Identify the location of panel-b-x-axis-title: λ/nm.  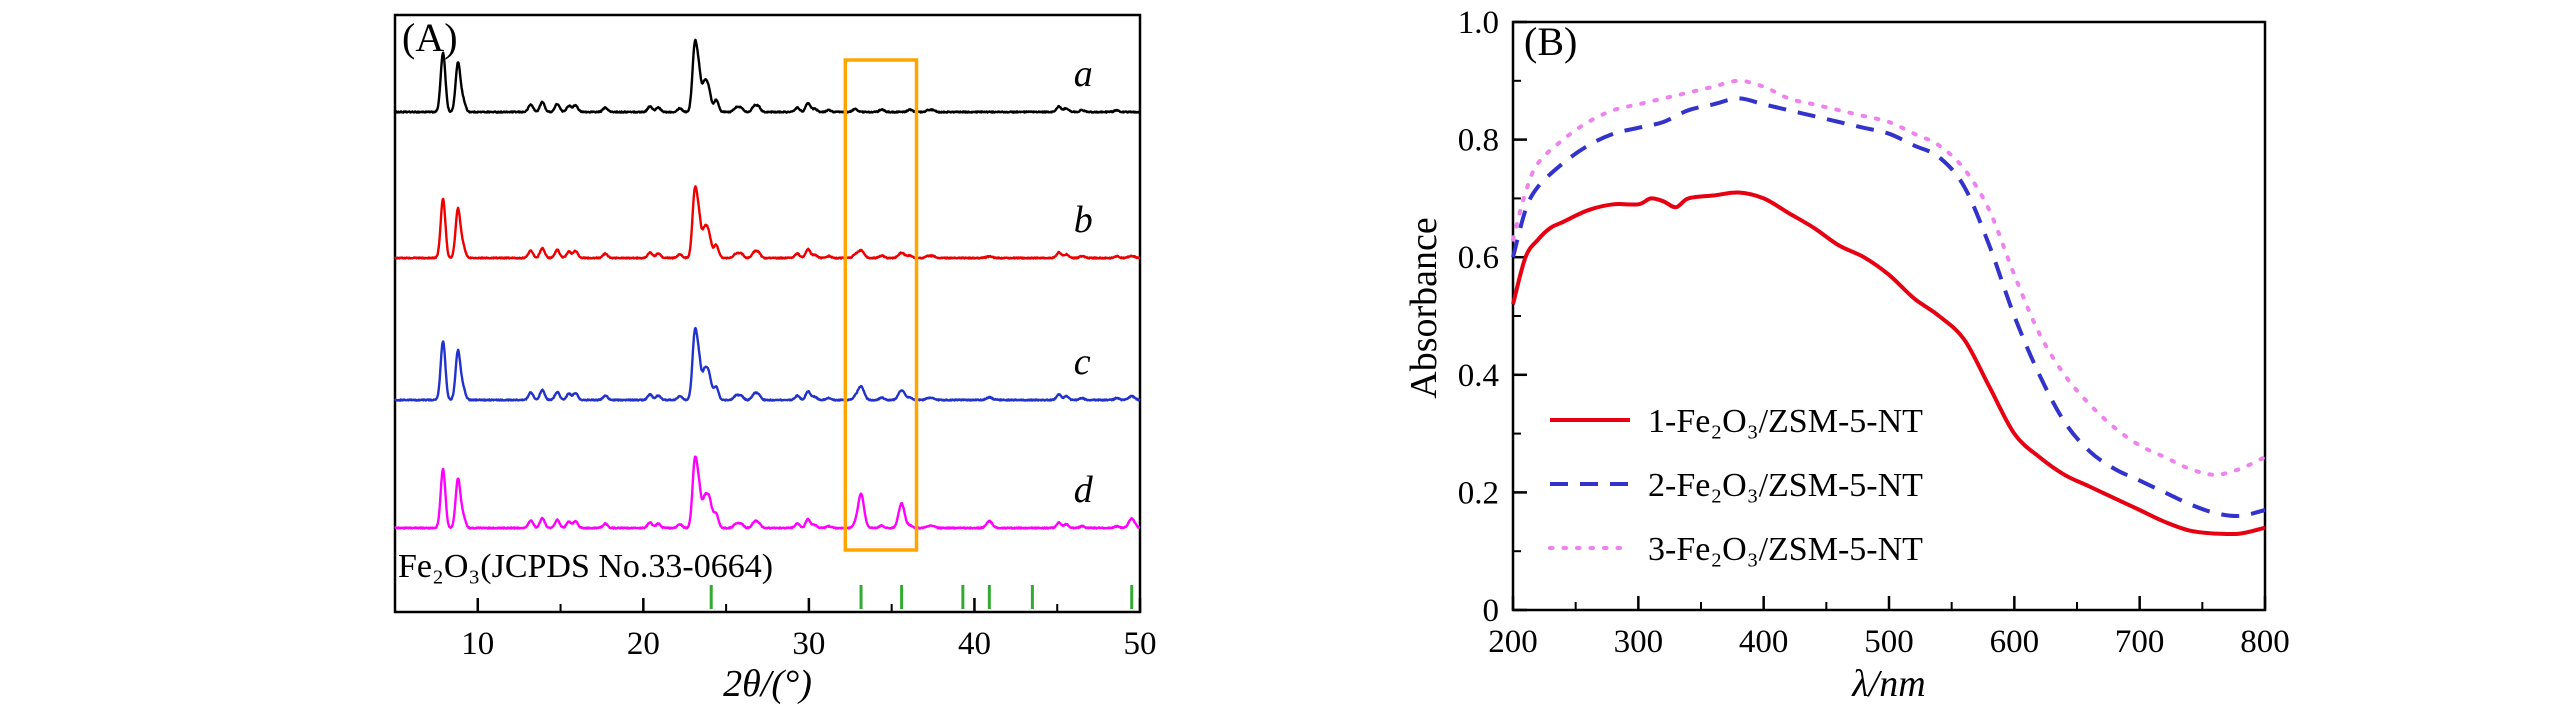
(1889, 684).